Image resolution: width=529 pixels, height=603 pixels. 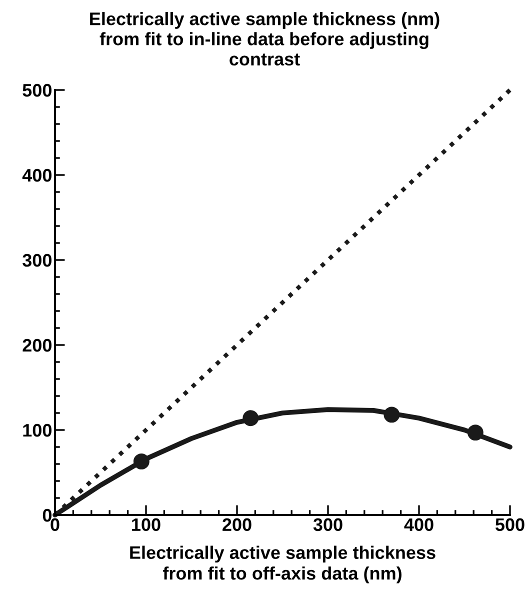 I want to click on x-tick-label: 200, so click(x=237, y=525).